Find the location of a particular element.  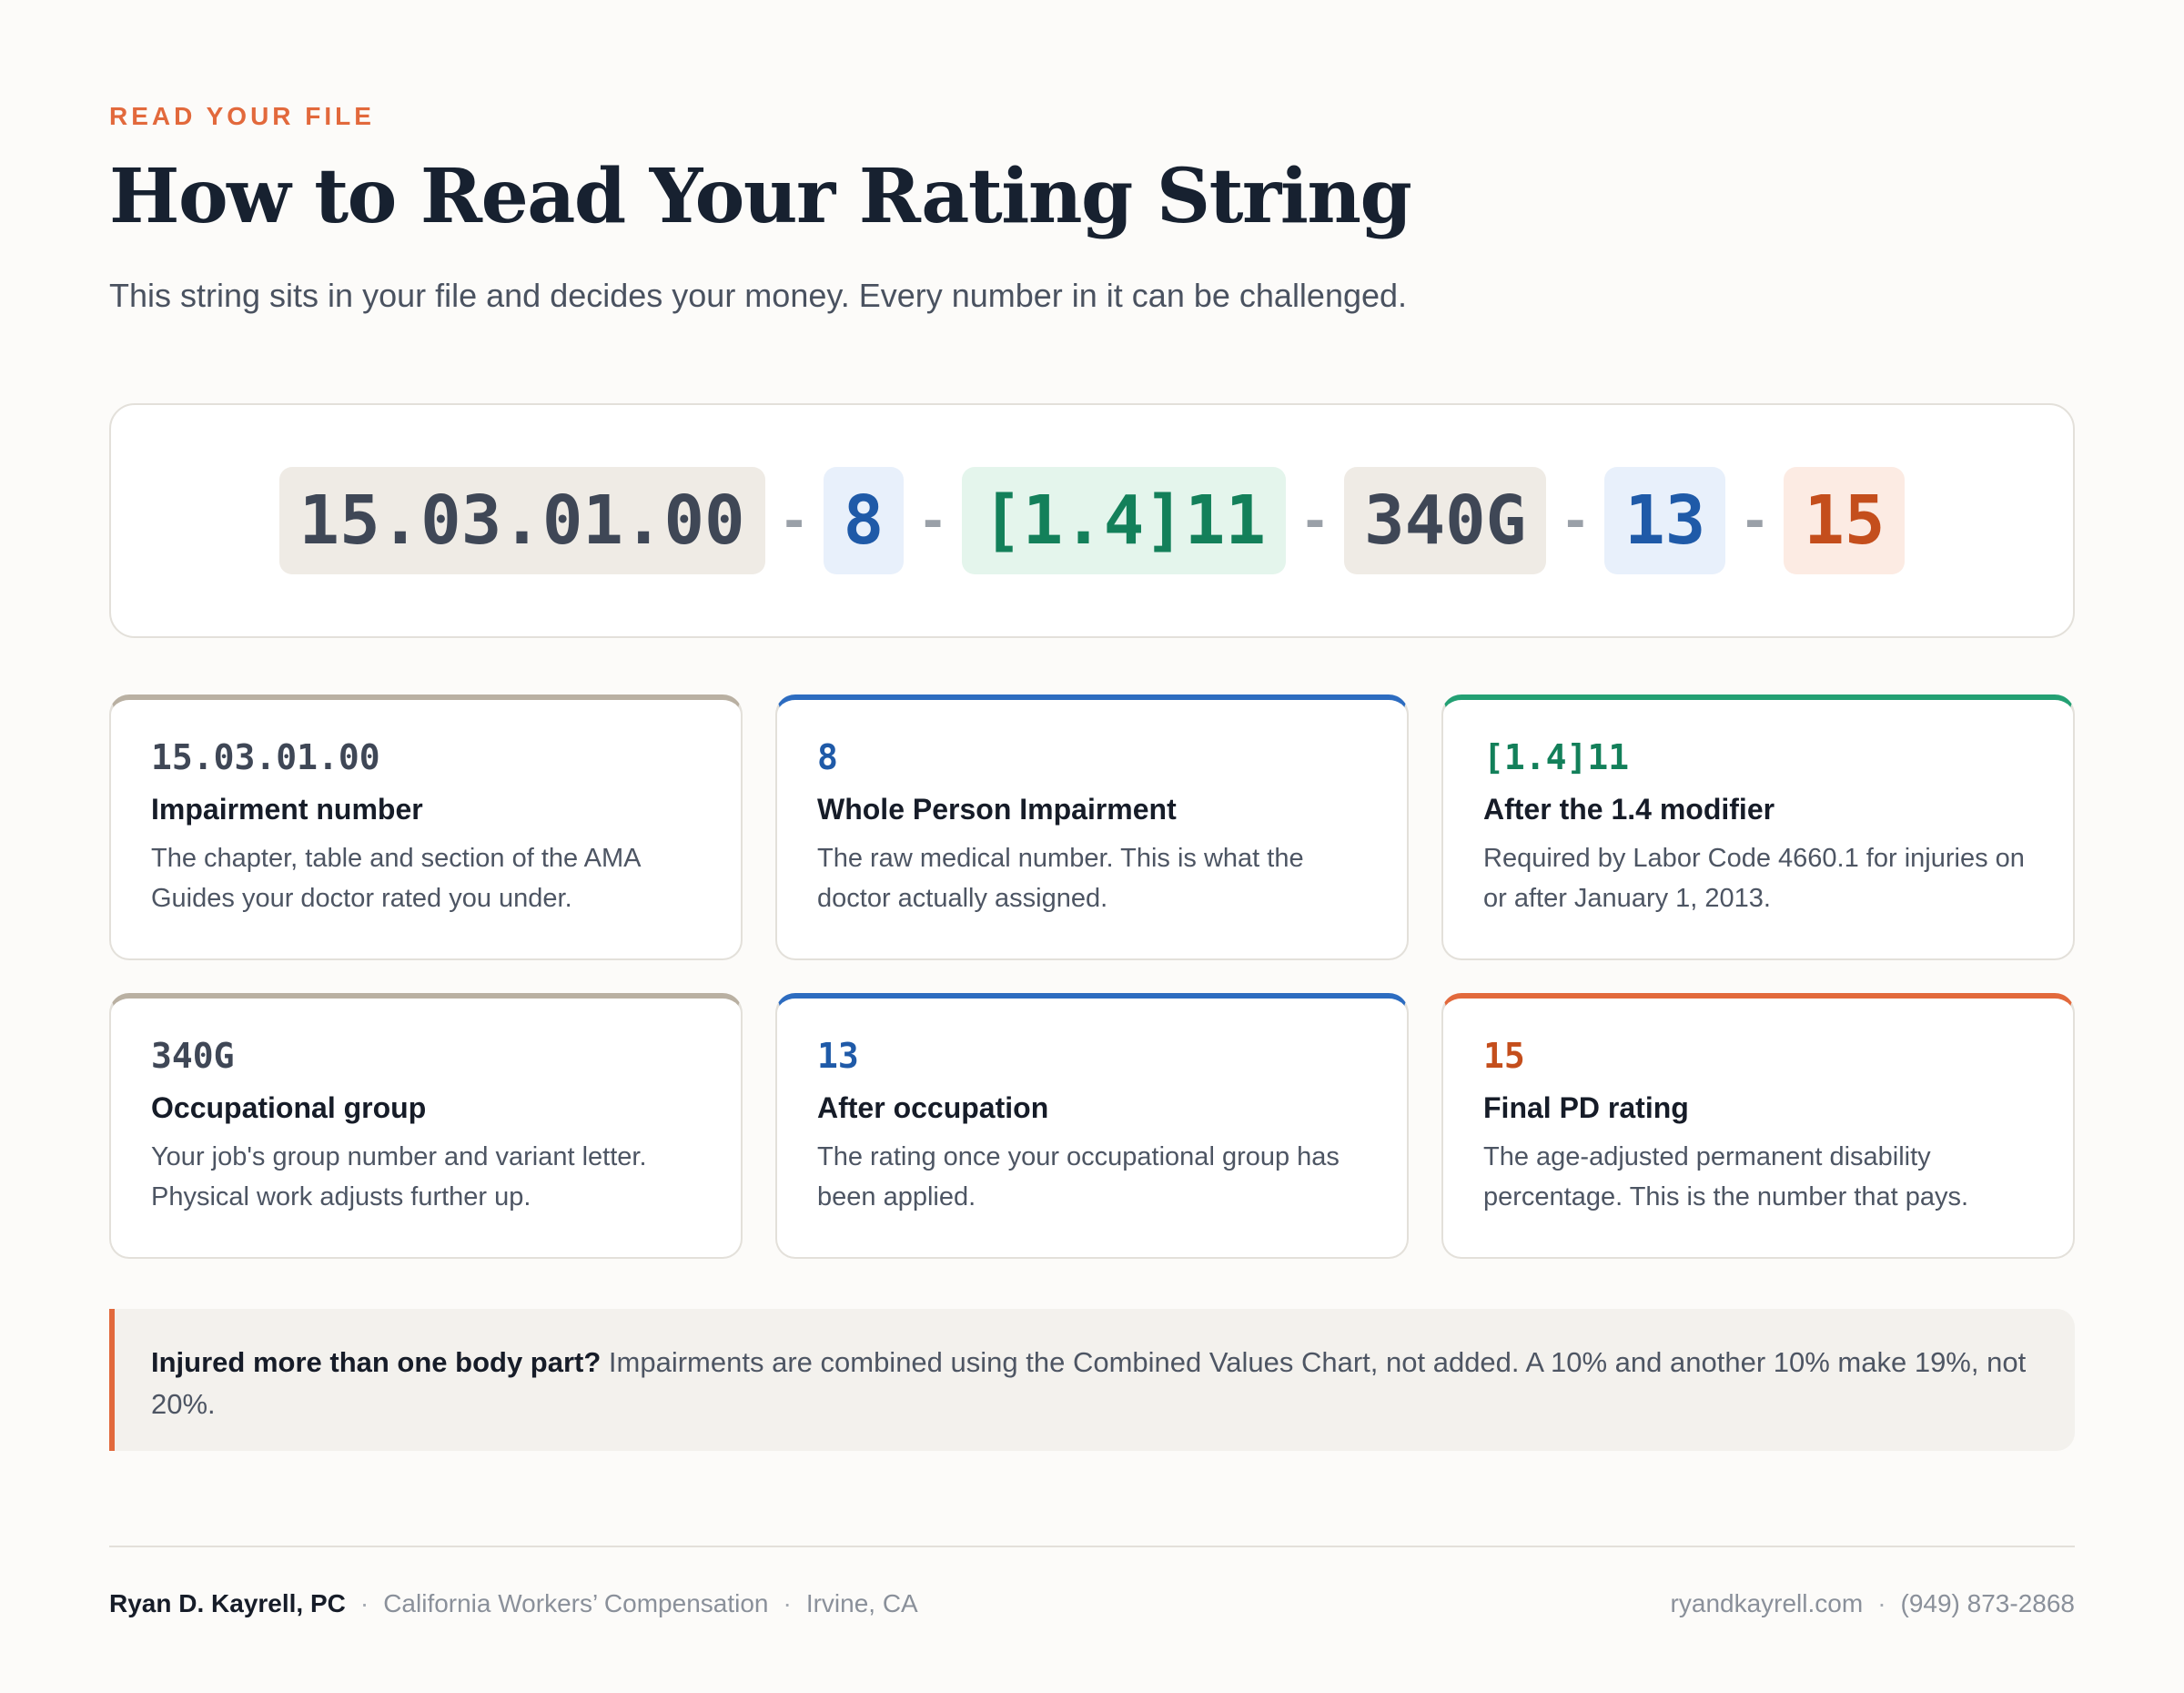

footer-divider is located at coordinates (1092, 1546).